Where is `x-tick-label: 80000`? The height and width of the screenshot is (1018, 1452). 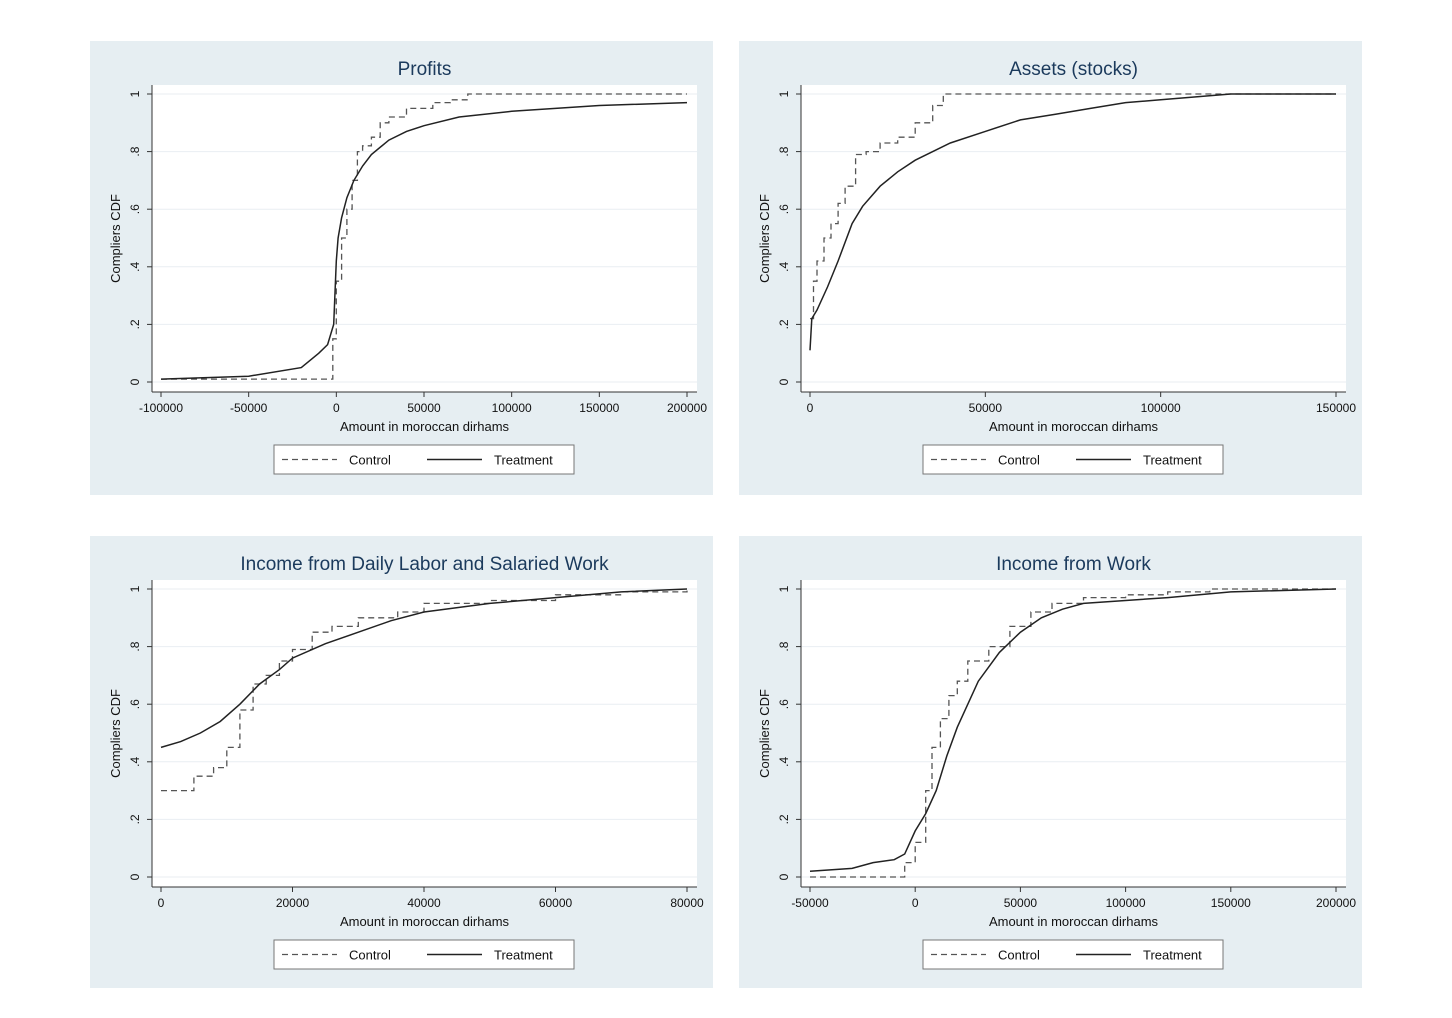 x-tick-label: 80000 is located at coordinates (687, 903).